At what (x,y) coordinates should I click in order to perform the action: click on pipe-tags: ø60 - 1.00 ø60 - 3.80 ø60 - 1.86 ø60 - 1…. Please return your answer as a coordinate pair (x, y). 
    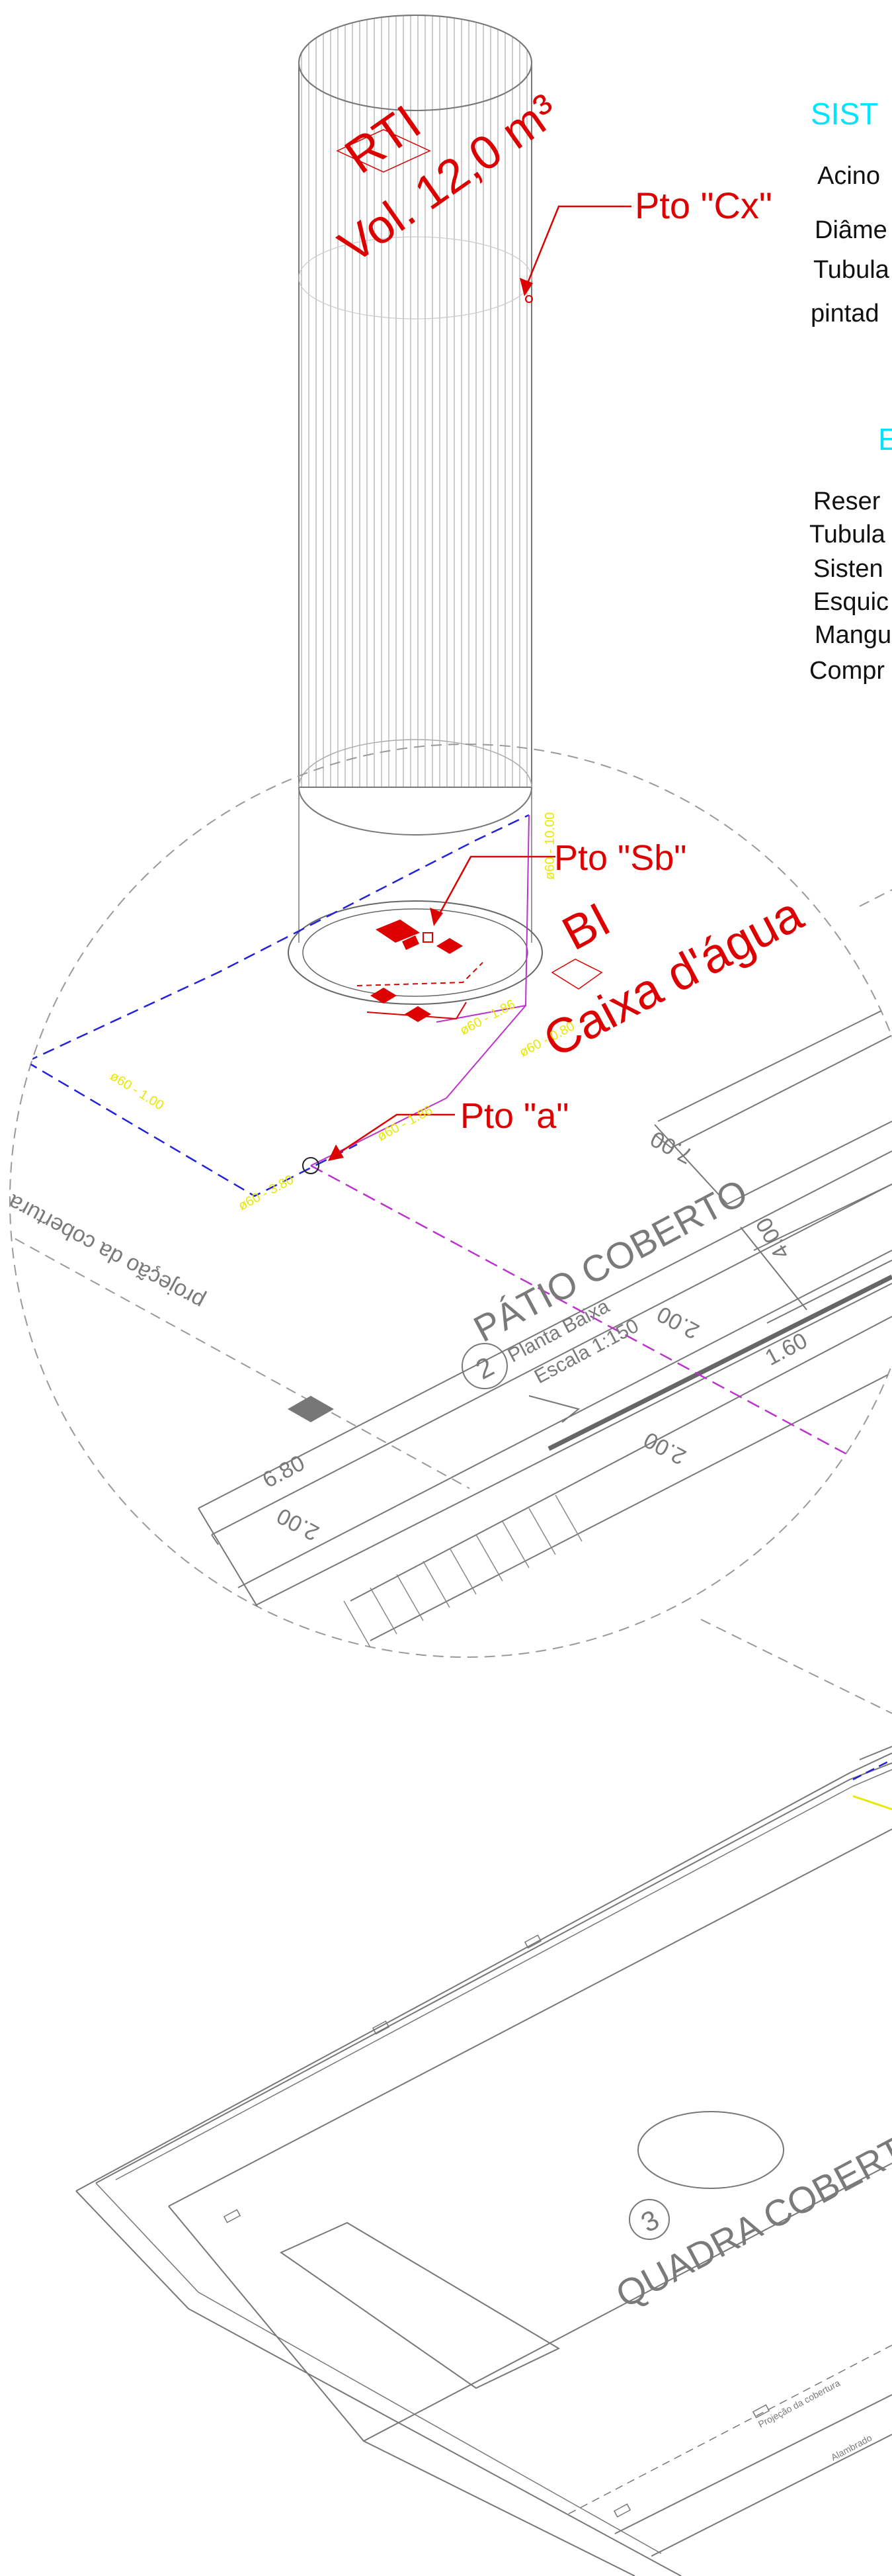
    Looking at the image, I should click on (342, 1013).